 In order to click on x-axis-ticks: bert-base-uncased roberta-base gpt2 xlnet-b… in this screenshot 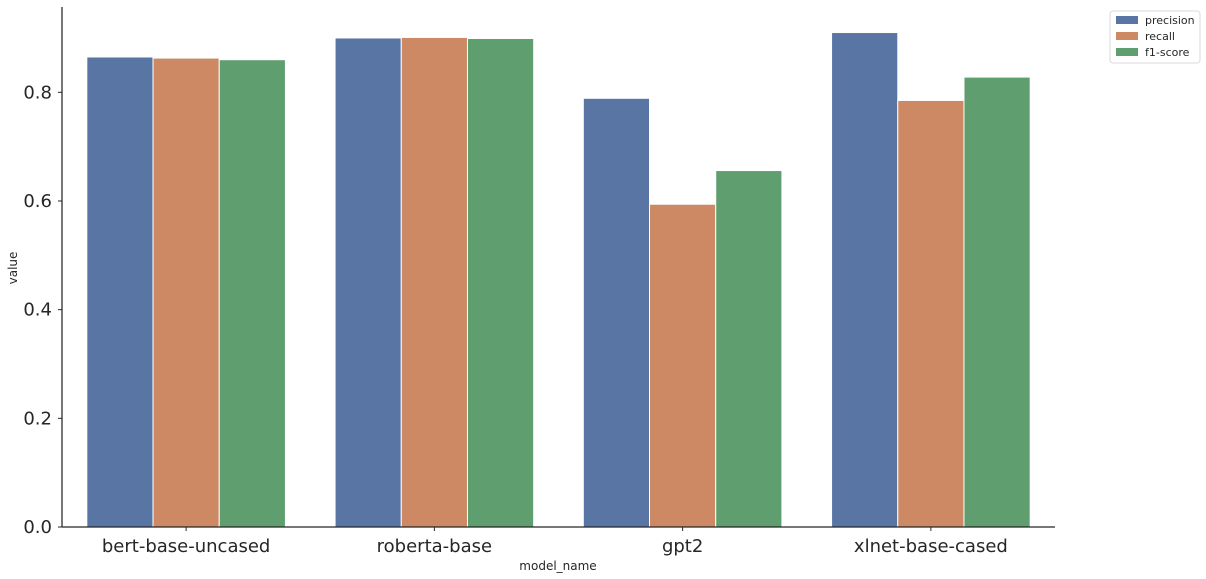, I will do `click(555, 542)`.